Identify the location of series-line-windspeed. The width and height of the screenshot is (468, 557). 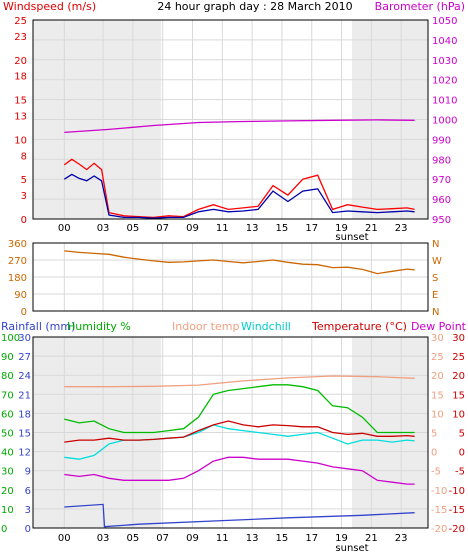
(239, 188).